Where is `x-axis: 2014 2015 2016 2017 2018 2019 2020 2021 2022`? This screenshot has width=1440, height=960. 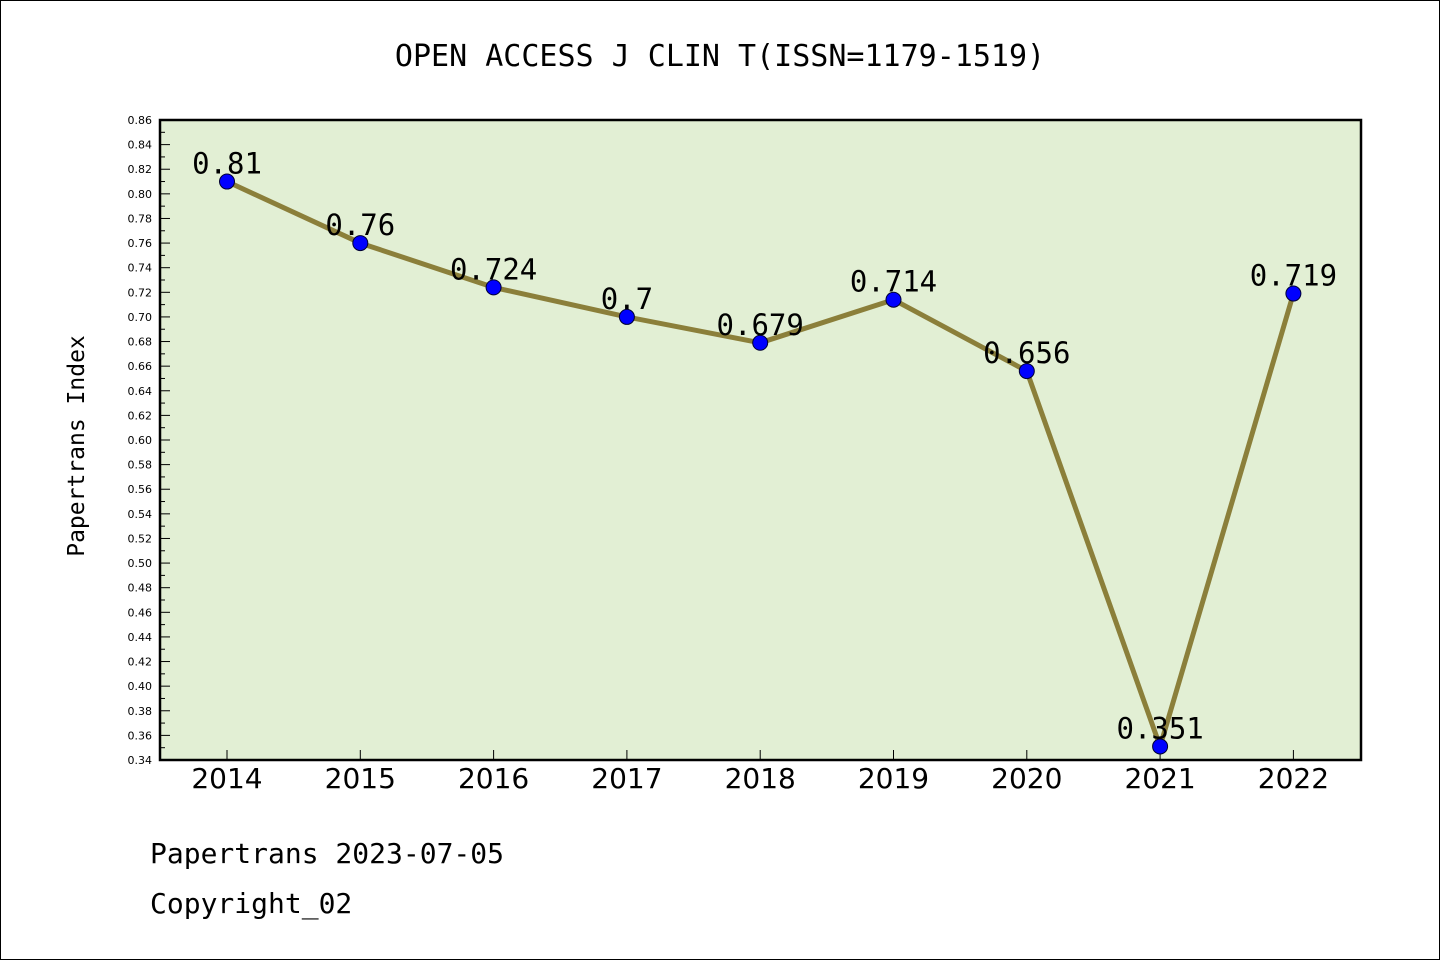
x-axis: 2014 2015 2016 2017 2018 2019 2020 2021 2022 is located at coordinates (760, 772).